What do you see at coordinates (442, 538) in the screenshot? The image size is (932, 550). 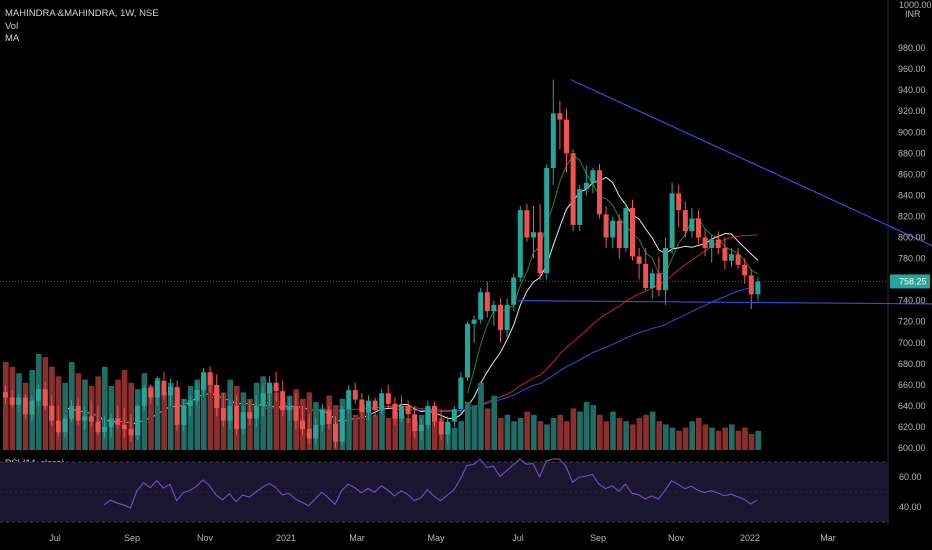 I see `time-axis: Jul Sep Nov 2021 Mar May Jul Sep Nov 2022 Mar` at bounding box center [442, 538].